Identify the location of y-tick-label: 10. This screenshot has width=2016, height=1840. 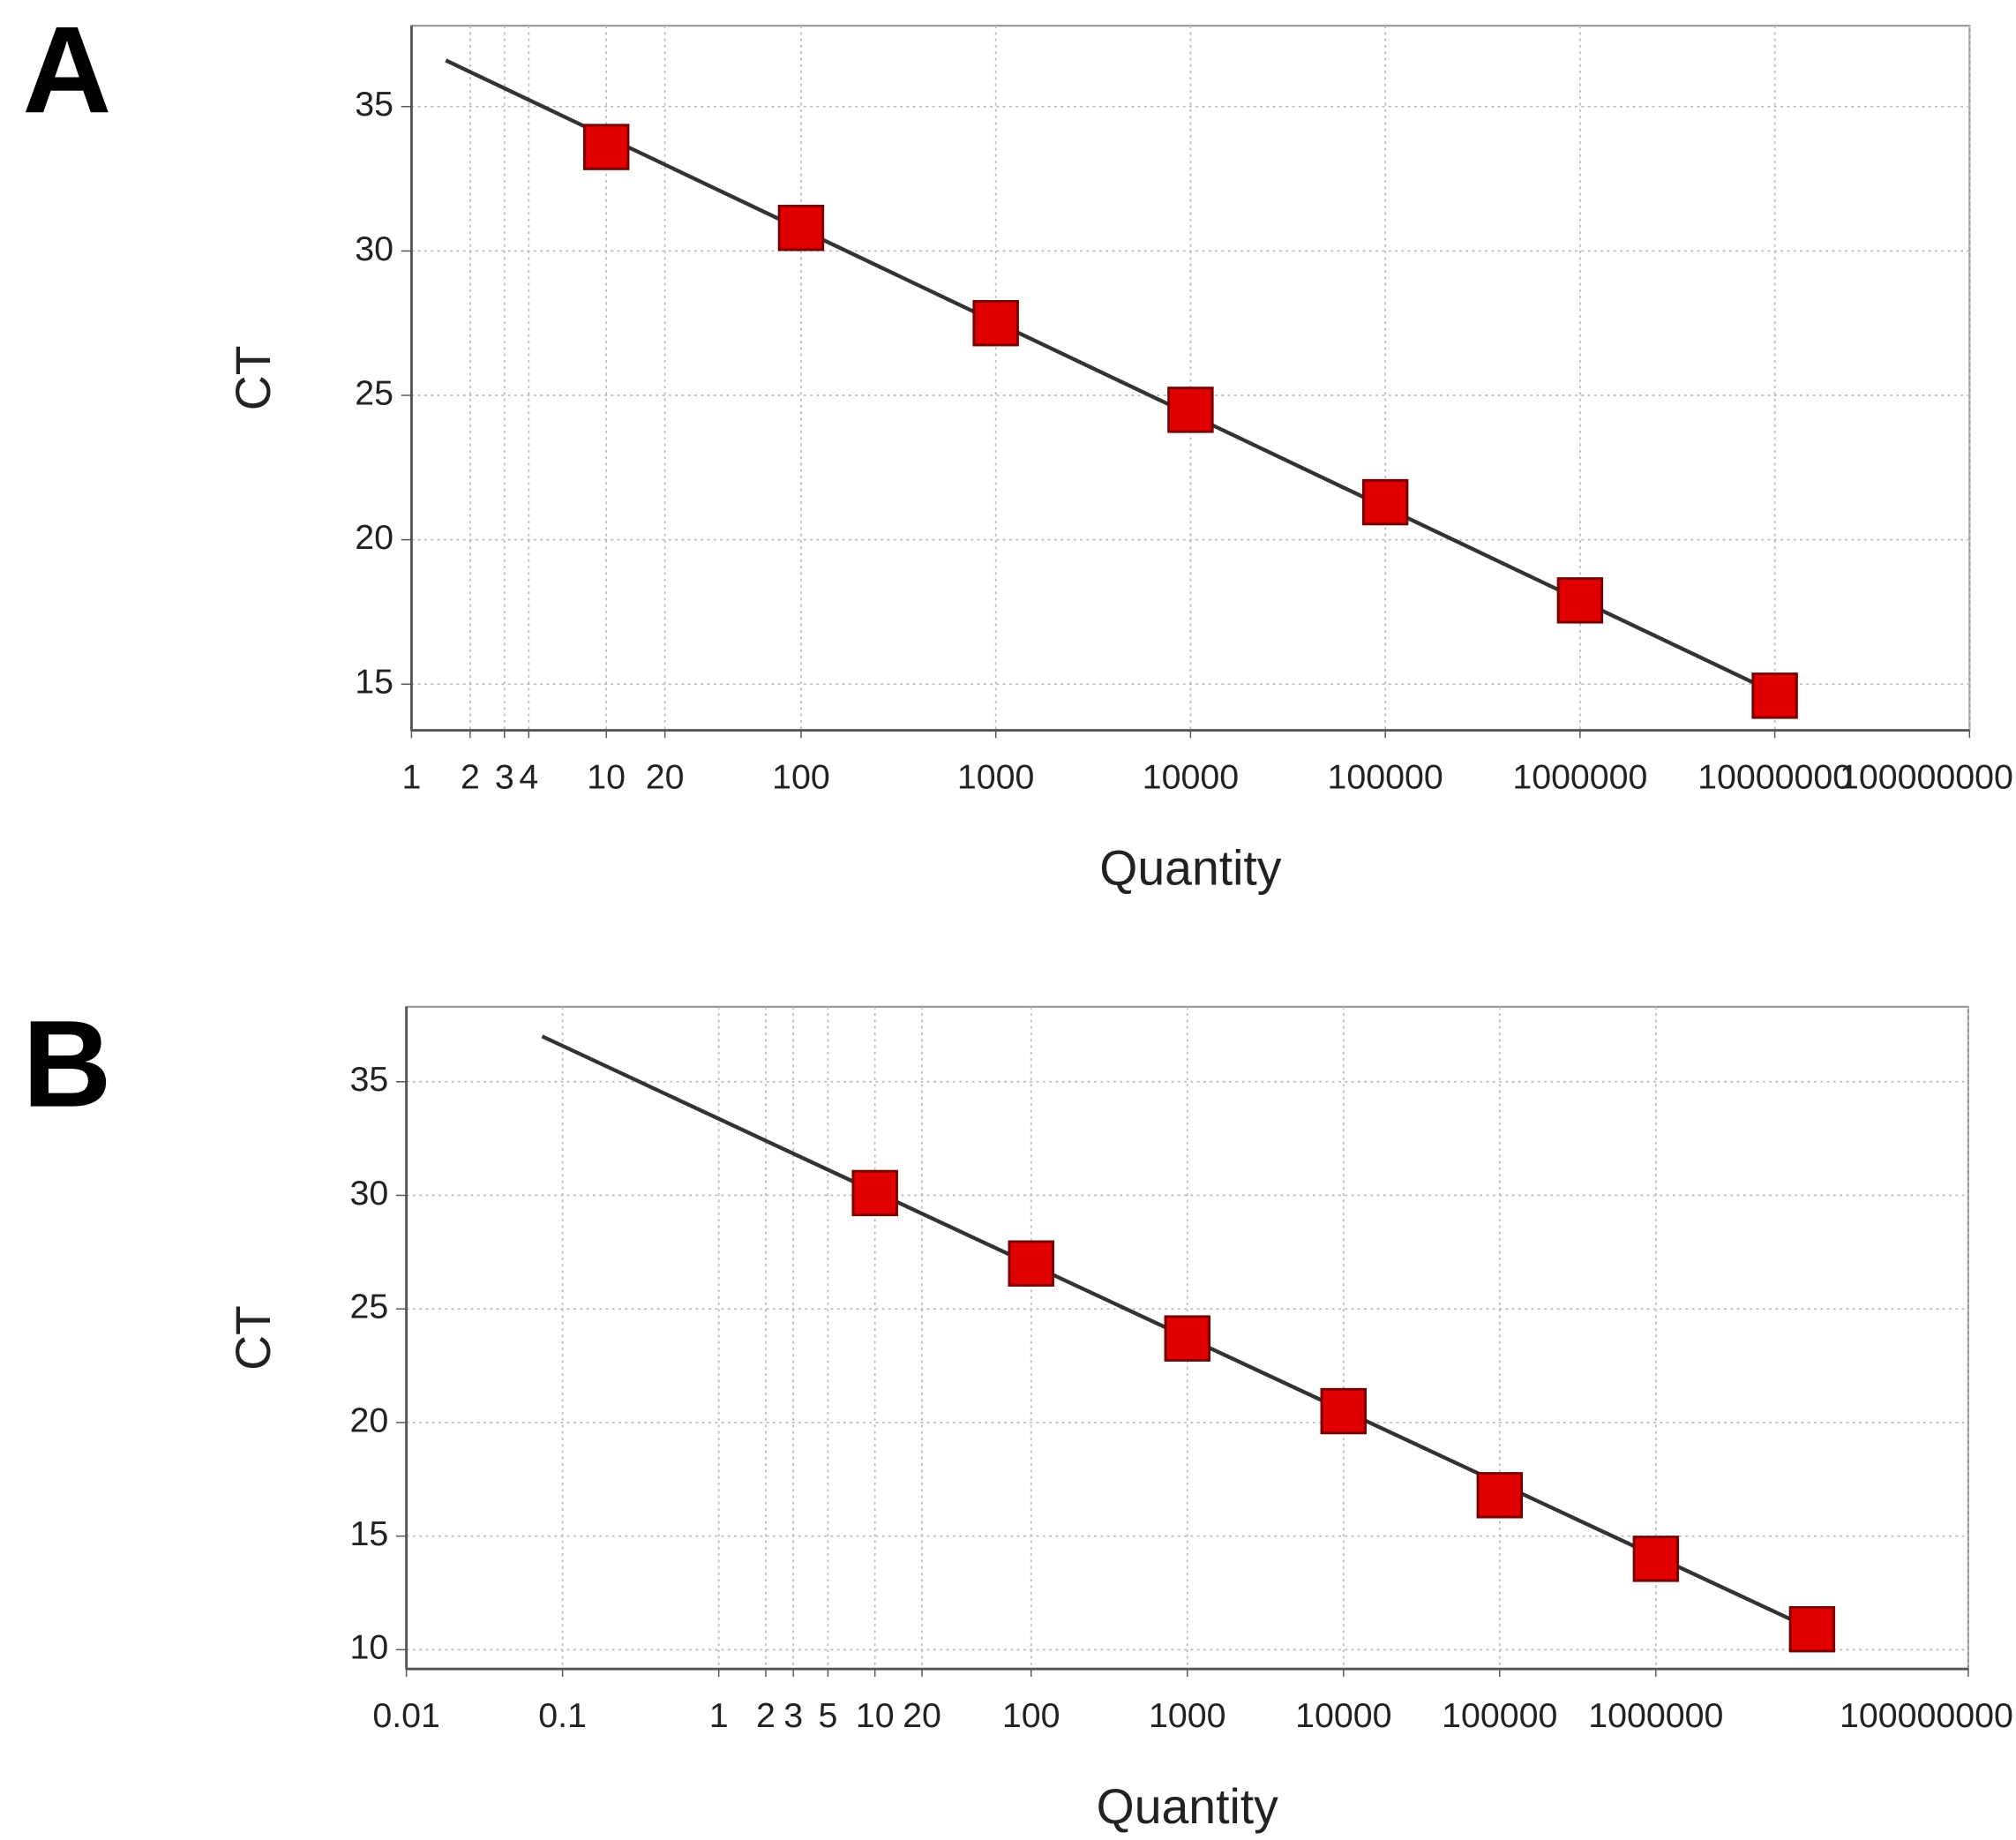
(369, 1647).